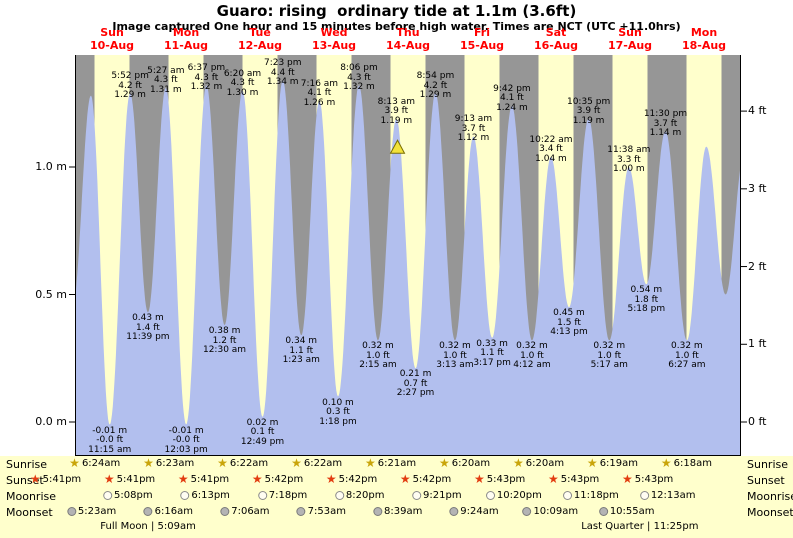  Describe the element at coordinates (612, 463) in the screenshot. I see `sunrise-entry: ★ 6:19am` at that location.